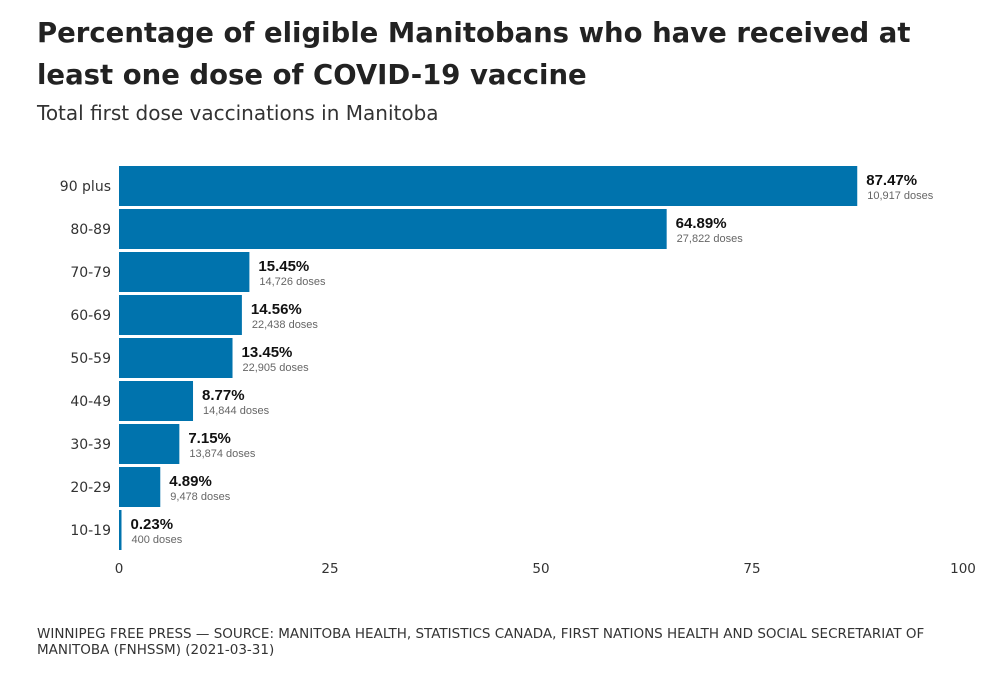 This screenshot has height=692, width=1000. I want to click on value-label: 0.23%, so click(152, 524).